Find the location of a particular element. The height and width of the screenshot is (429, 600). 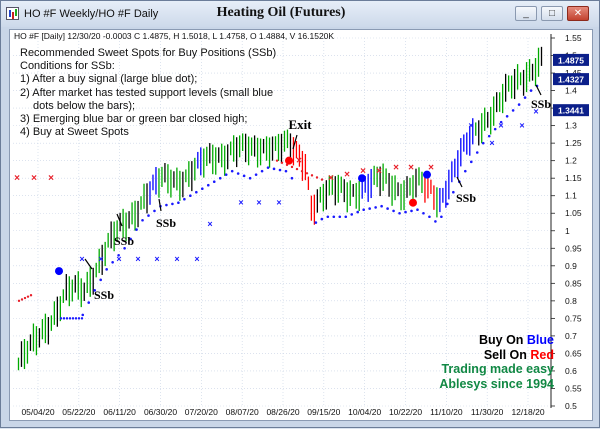

y-tick-label: 1.1 is located at coordinates (571, 196).